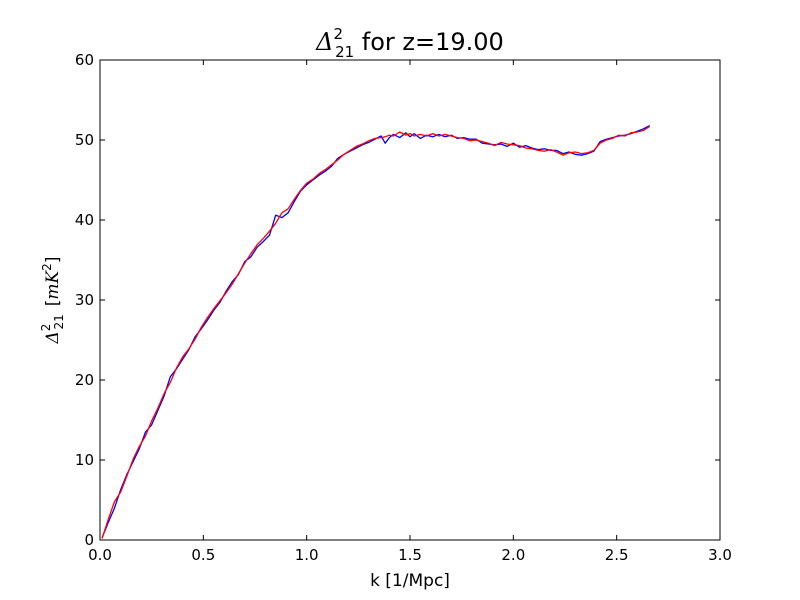  Describe the element at coordinates (617, 555) in the screenshot. I see `x-tick-label: 2.5` at that location.